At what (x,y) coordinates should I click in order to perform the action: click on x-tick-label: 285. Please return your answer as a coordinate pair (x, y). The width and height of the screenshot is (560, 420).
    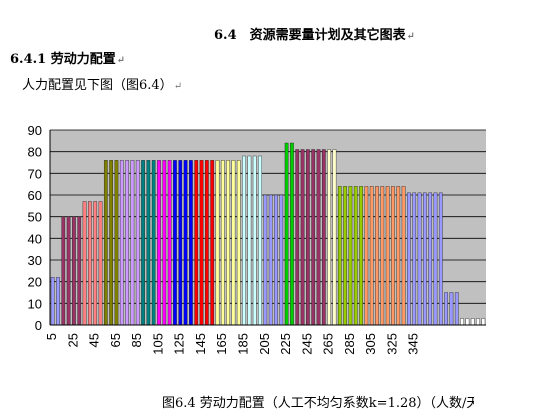
    Looking at the image, I should click on (349, 344).